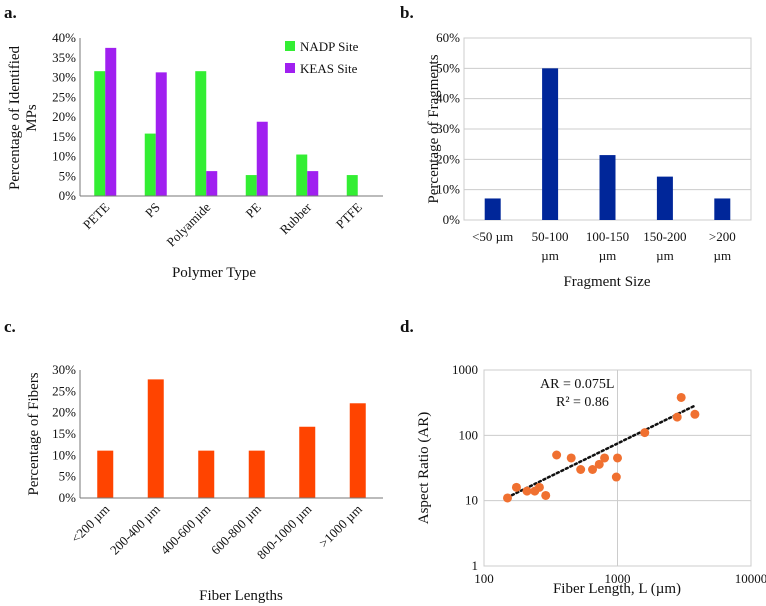  I want to click on panel-b-y-title: Percentage of Fragments, so click(434, 128).